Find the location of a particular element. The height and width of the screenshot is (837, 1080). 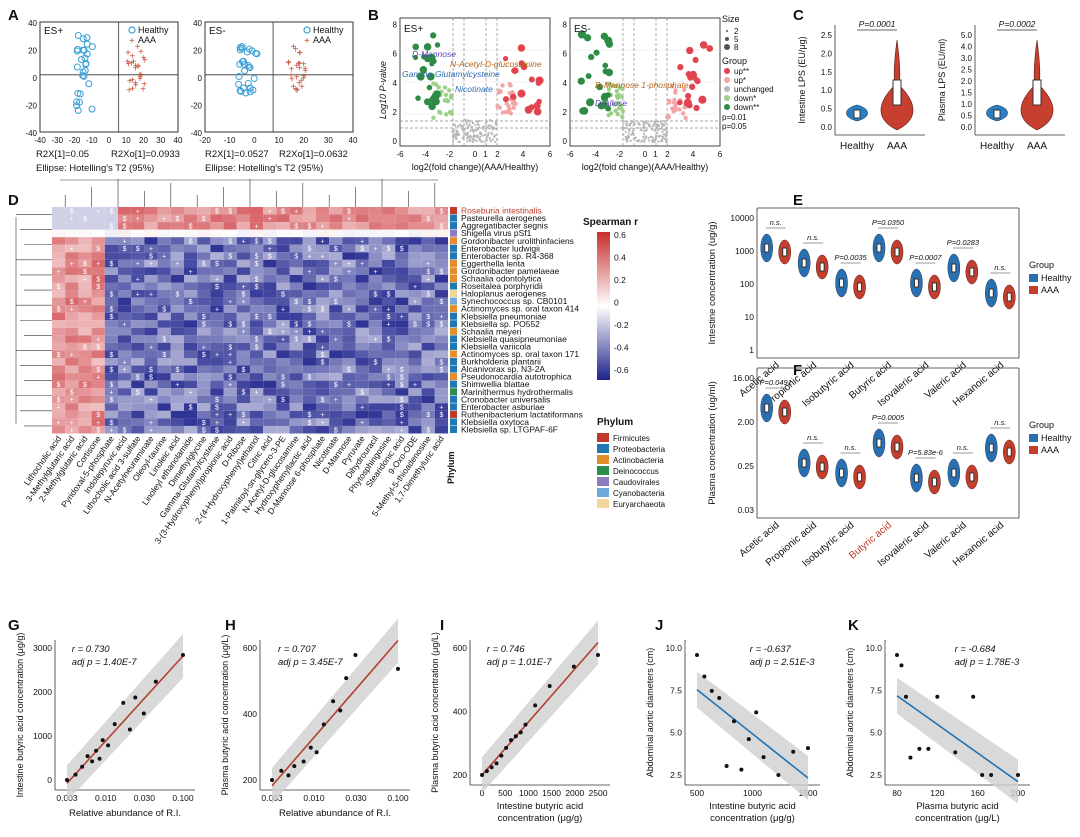

down2-point is located at coordinates (429, 87).